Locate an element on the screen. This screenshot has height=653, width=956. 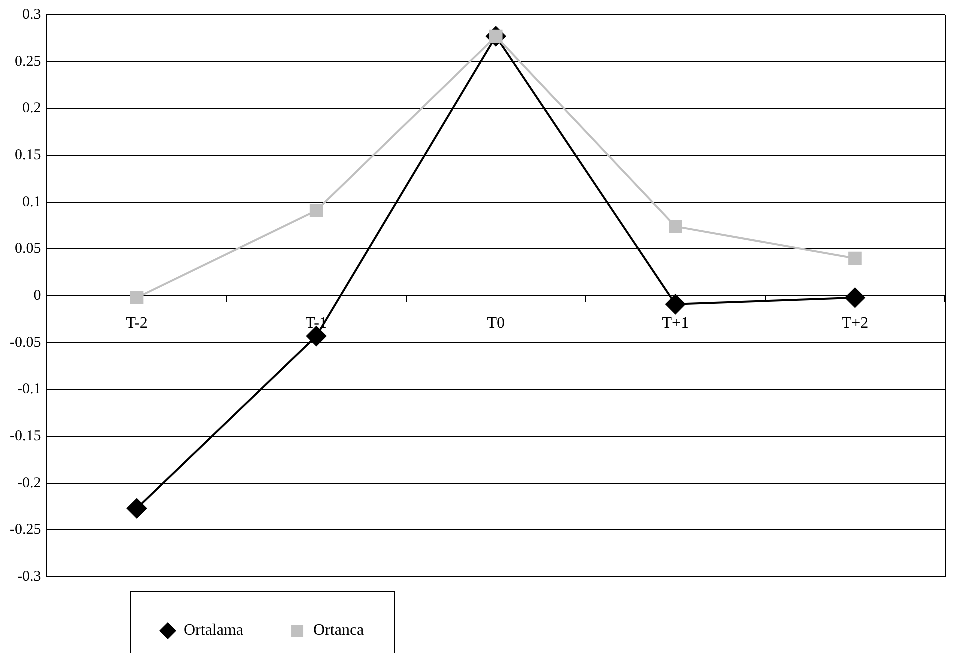
y-tick-label: 0.2 is located at coordinates (32, 108).